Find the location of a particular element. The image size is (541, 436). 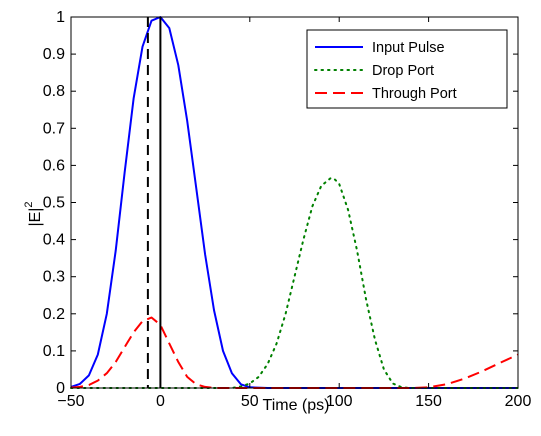

y-tick-label: 1 is located at coordinates (60, 17).